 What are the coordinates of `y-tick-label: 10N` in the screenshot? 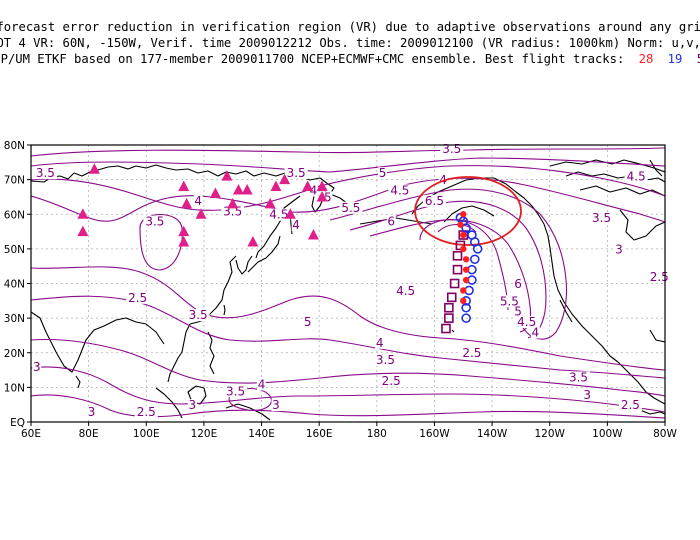 It's located at (14, 388).